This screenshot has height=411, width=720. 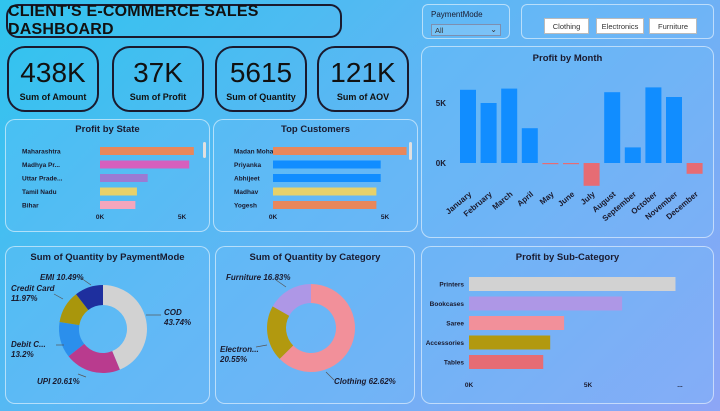 What do you see at coordinates (503, 201) in the screenshot?
I see `x-tick-label-march: March` at bounding box center [503, 201].